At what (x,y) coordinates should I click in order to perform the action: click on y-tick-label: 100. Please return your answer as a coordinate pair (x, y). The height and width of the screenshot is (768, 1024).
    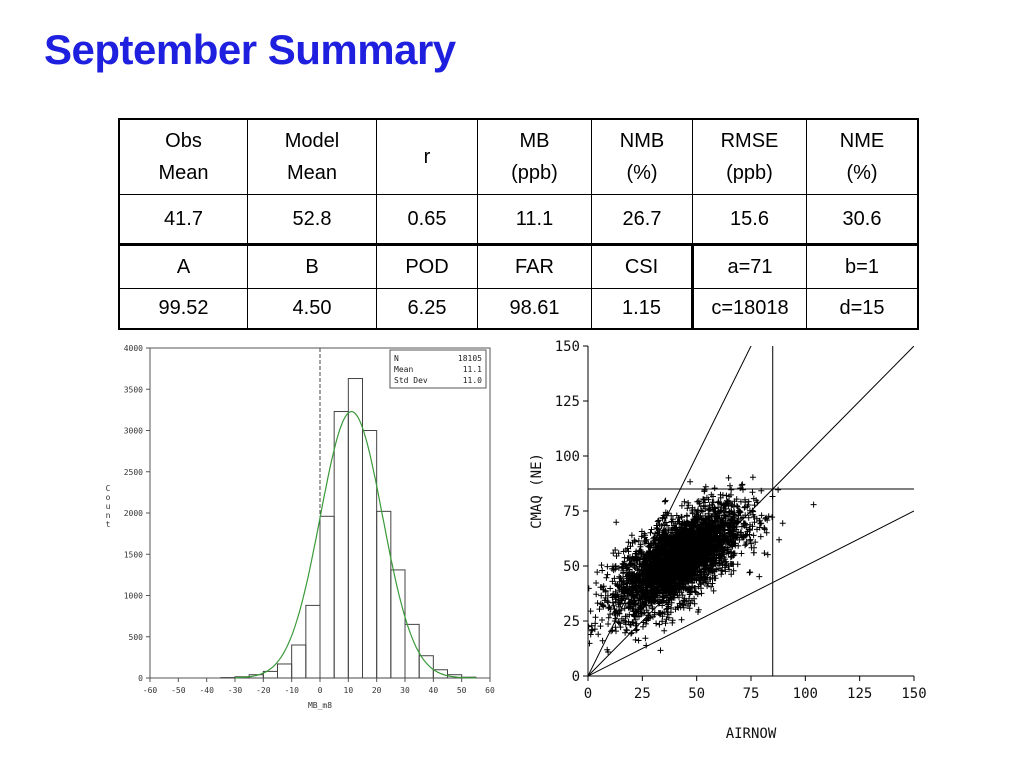
    Looking at the image, I should click on (567, 457).